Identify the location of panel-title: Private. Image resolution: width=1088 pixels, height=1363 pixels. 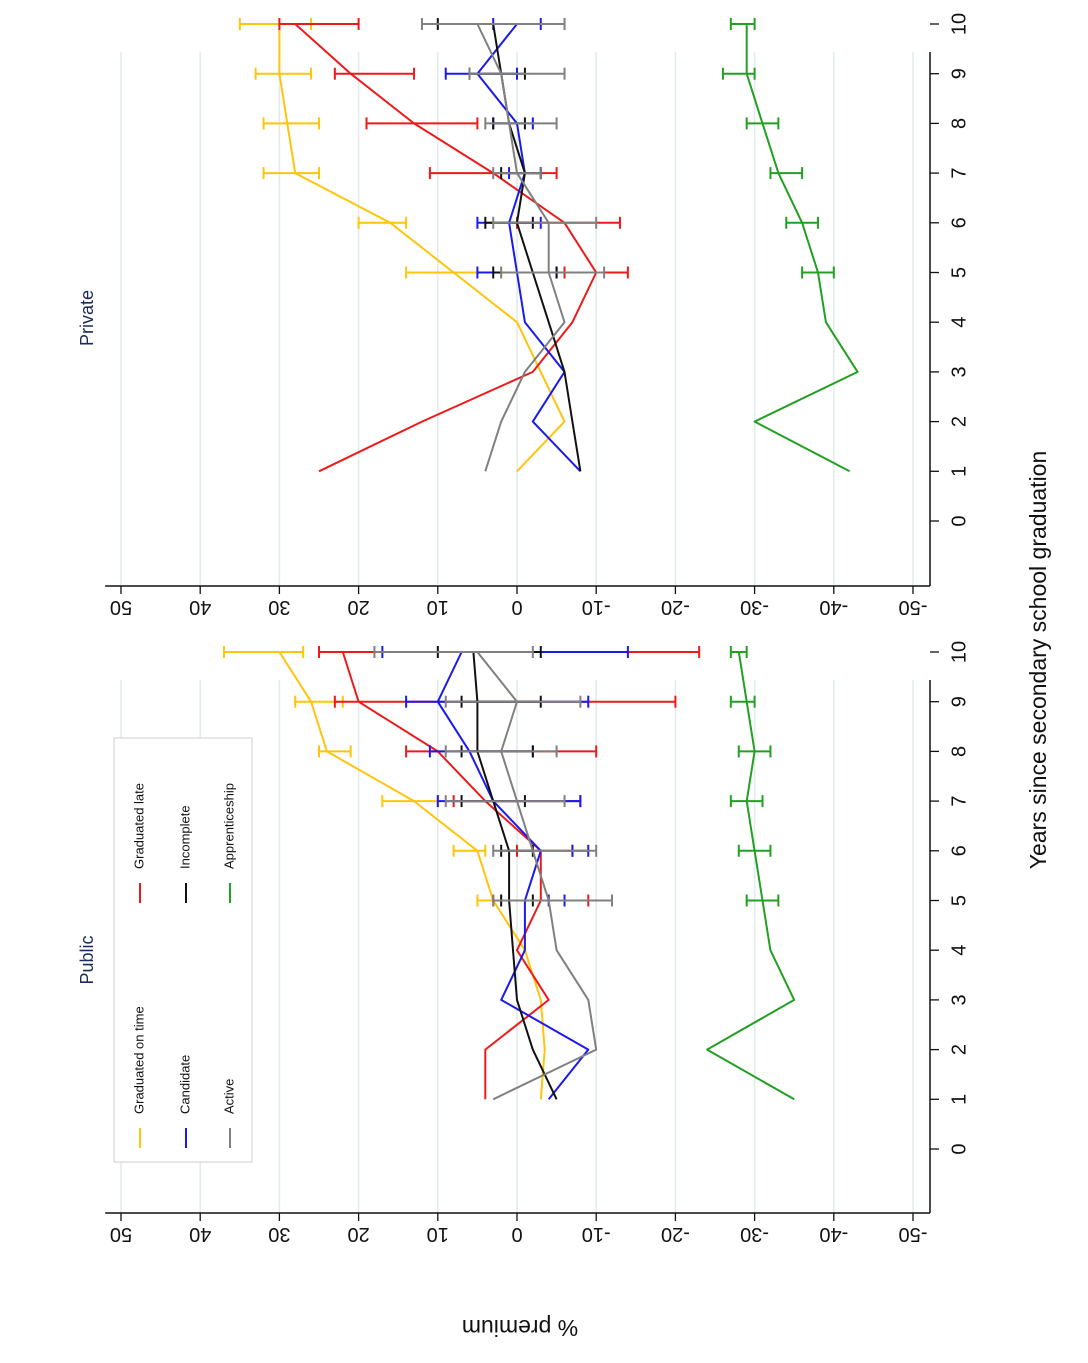
(87, 318).